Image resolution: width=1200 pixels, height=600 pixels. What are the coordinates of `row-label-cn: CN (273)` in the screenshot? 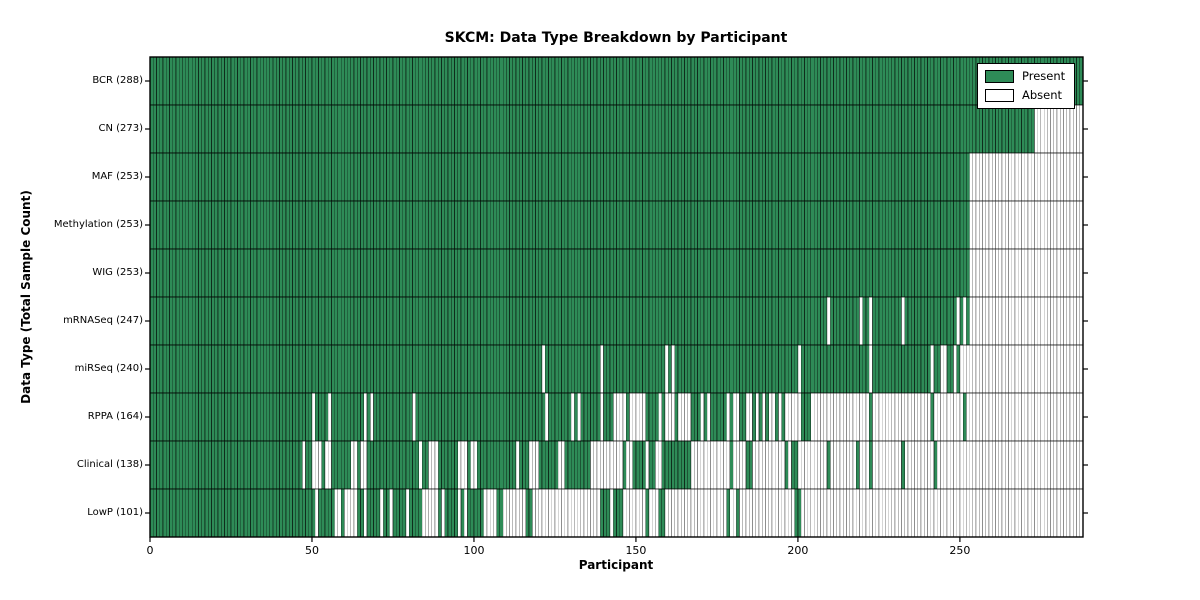 It's located at (120, 128).